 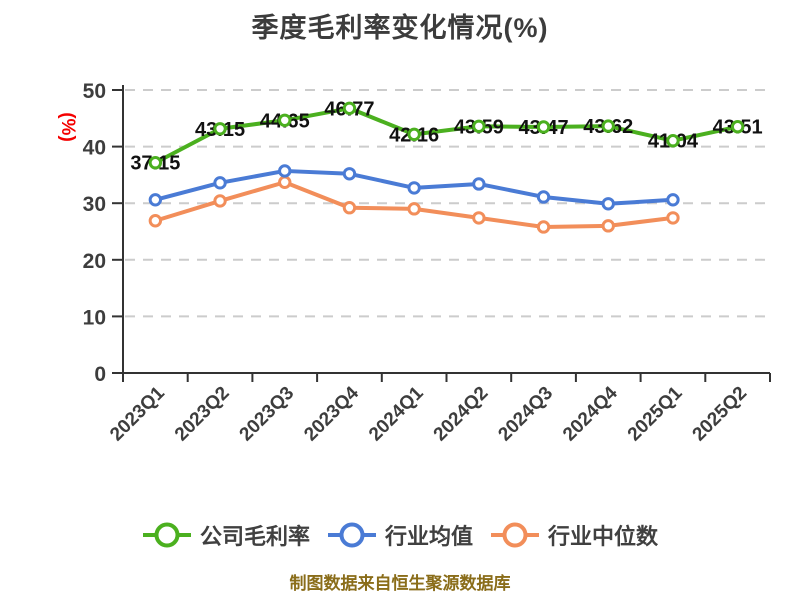 What do you see at coordinates (254, 536) in the screenshot?
I see `legend-label: 公司毛利率` at bounding box center [254, 536].